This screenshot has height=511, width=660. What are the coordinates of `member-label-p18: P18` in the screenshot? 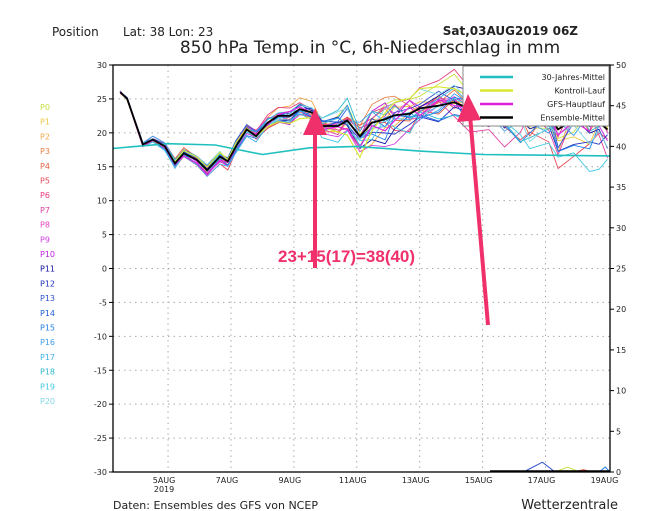 It's located at (47, 372).